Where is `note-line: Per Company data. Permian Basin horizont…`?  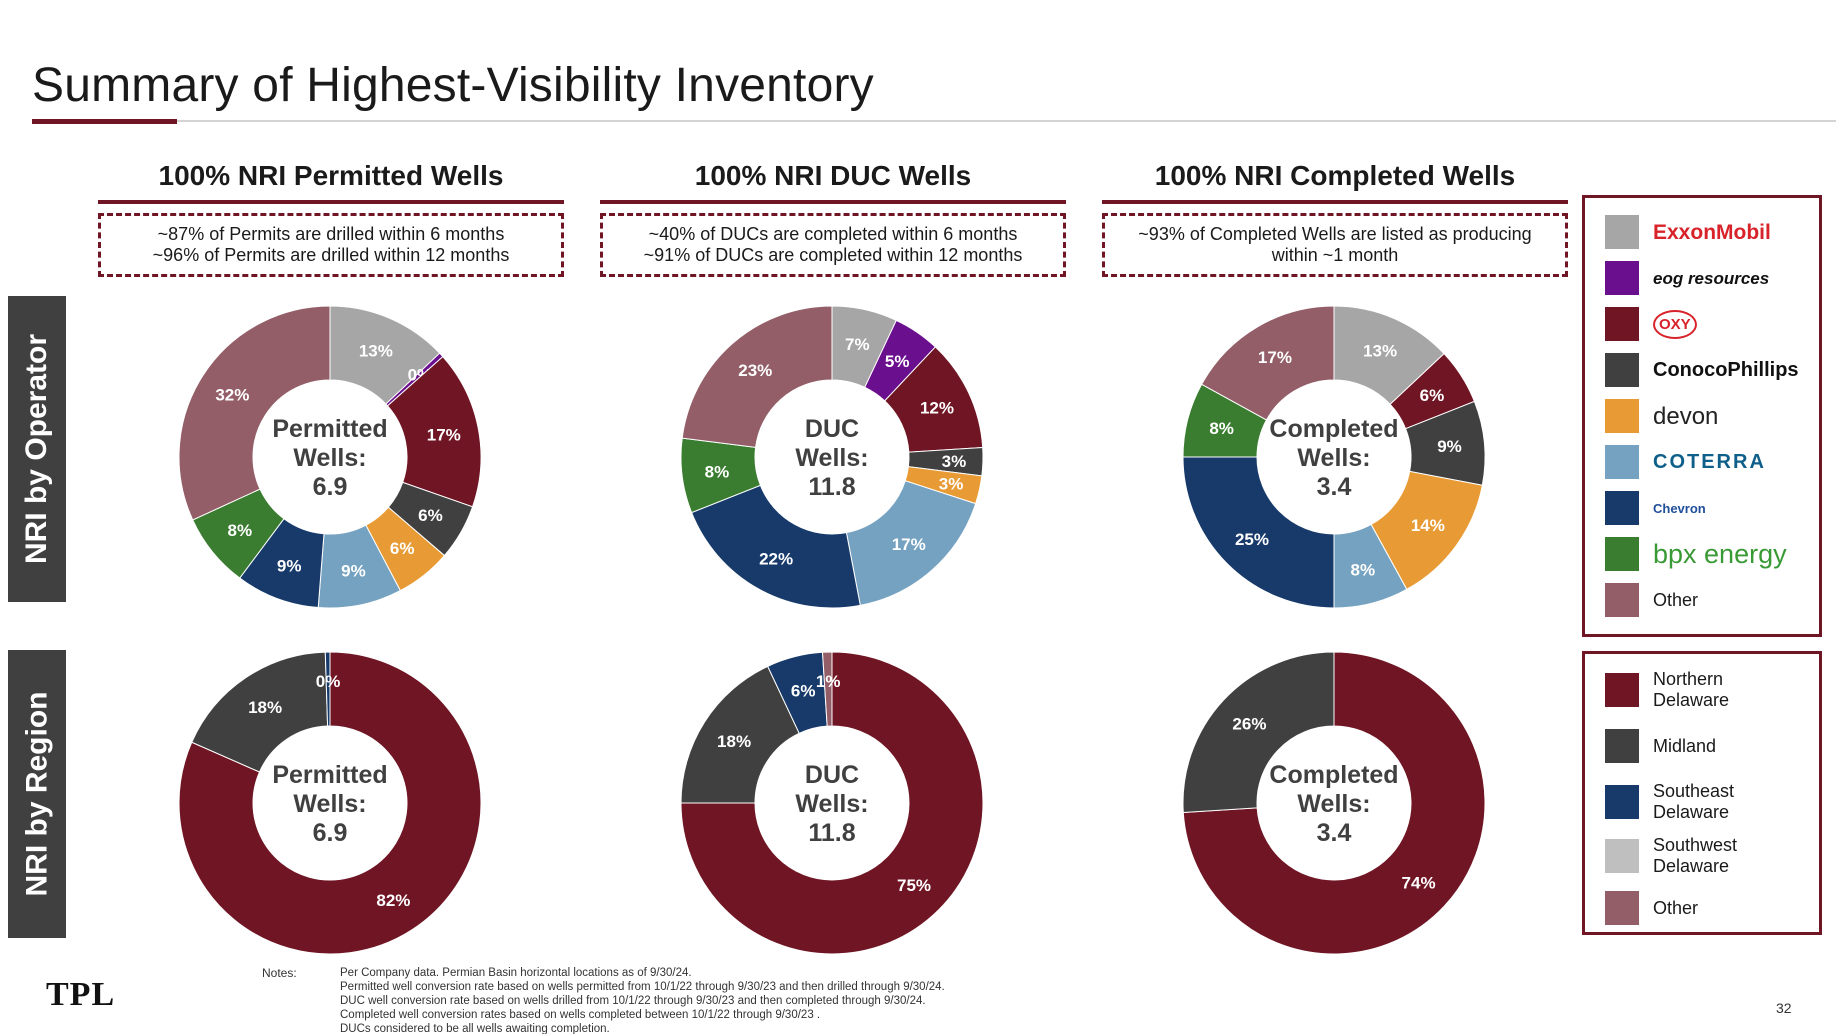 note-line: Per Company data. Permian Basin horizont… is located at coordinates (516, 973).